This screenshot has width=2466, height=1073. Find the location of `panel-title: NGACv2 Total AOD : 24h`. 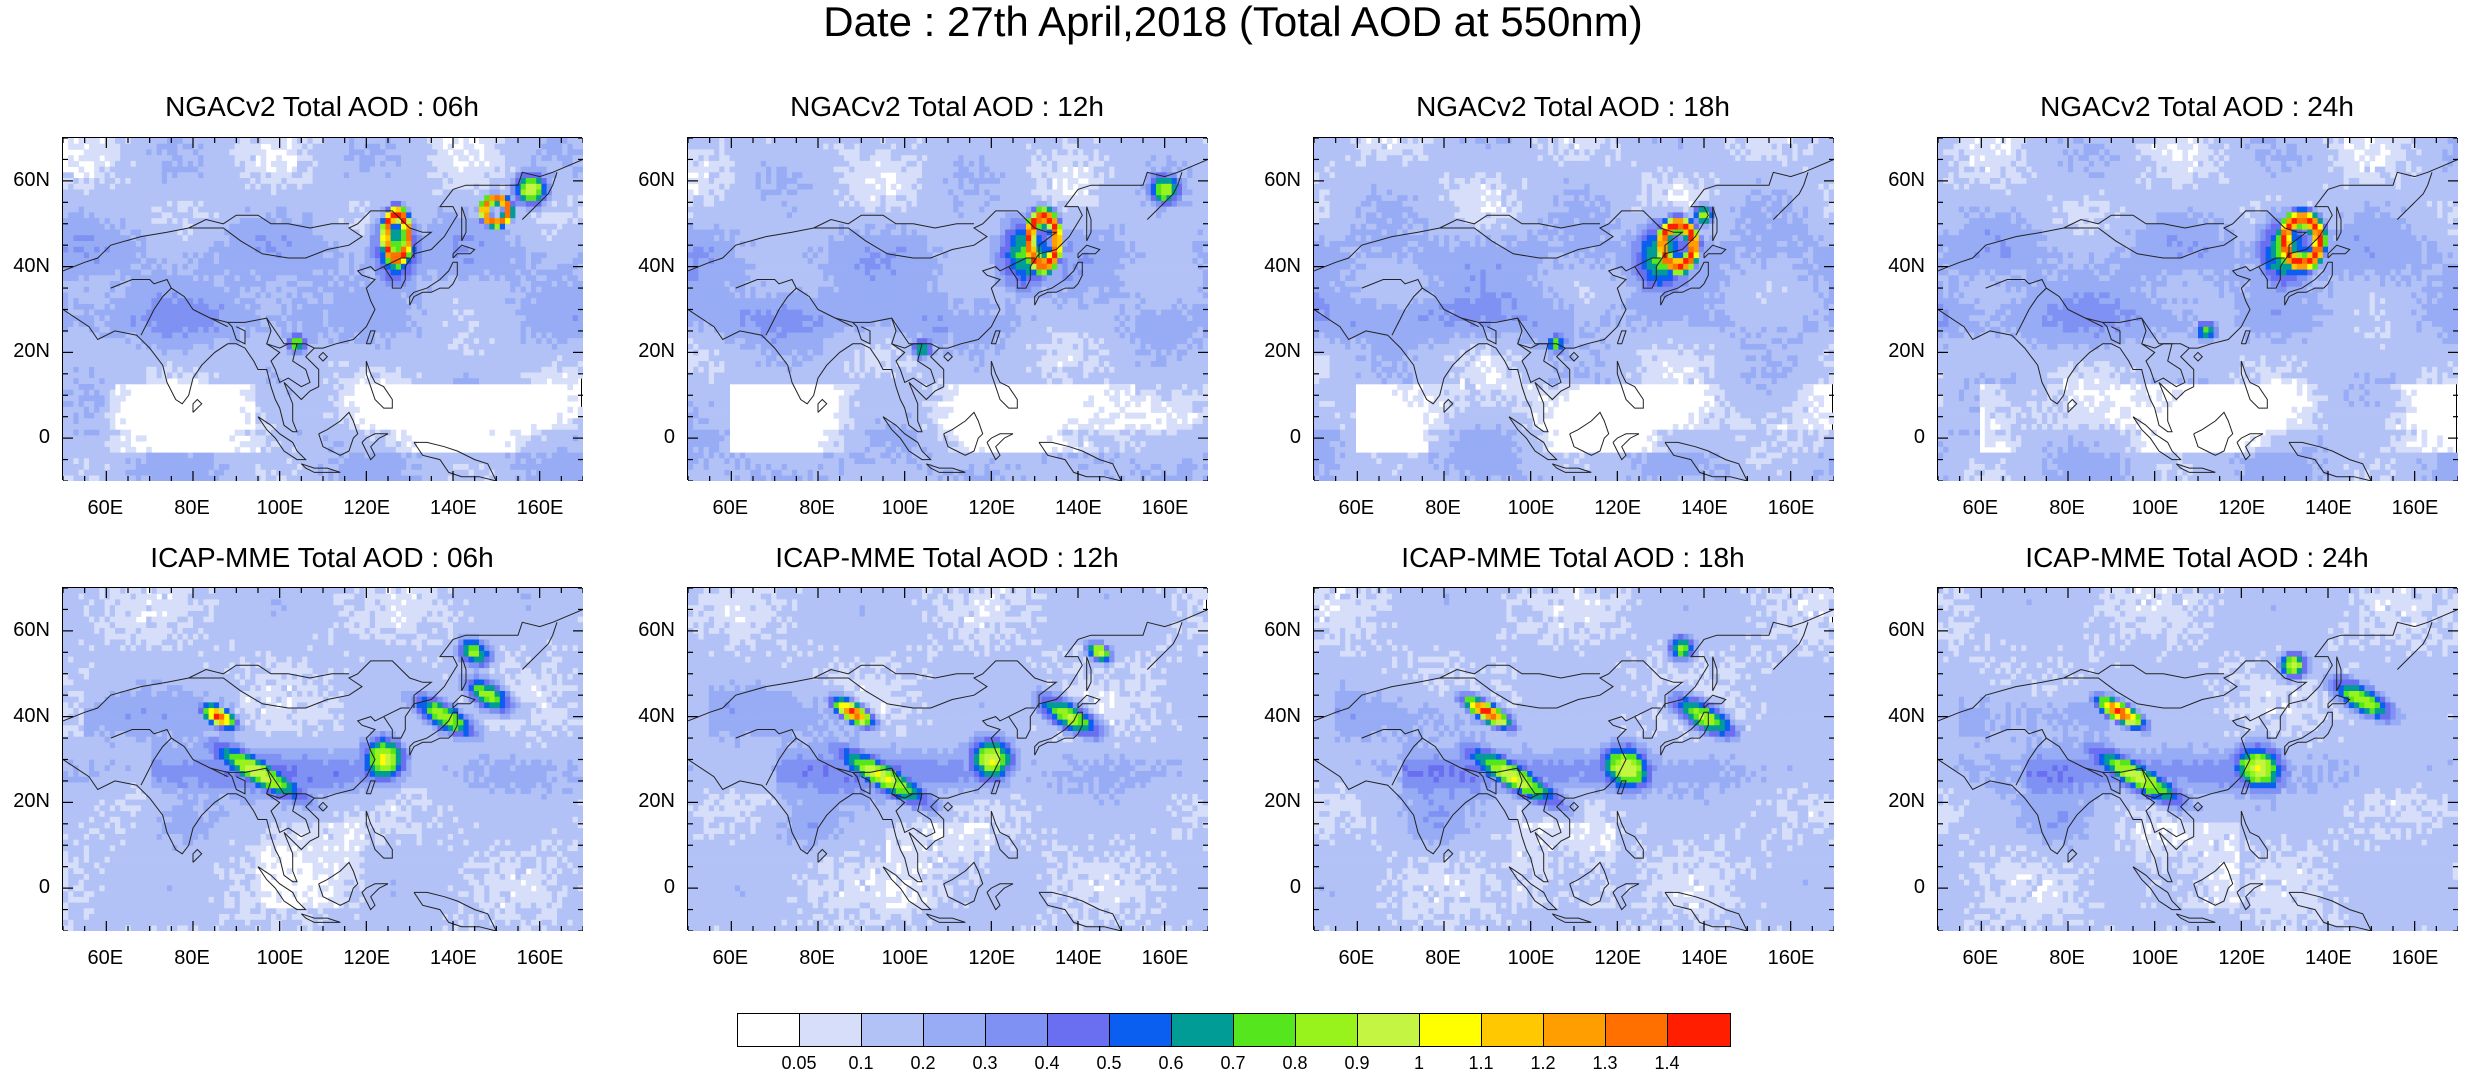

panel-title: NGACv2 Total AOD : 24h is located at coordinates (2191, 107).